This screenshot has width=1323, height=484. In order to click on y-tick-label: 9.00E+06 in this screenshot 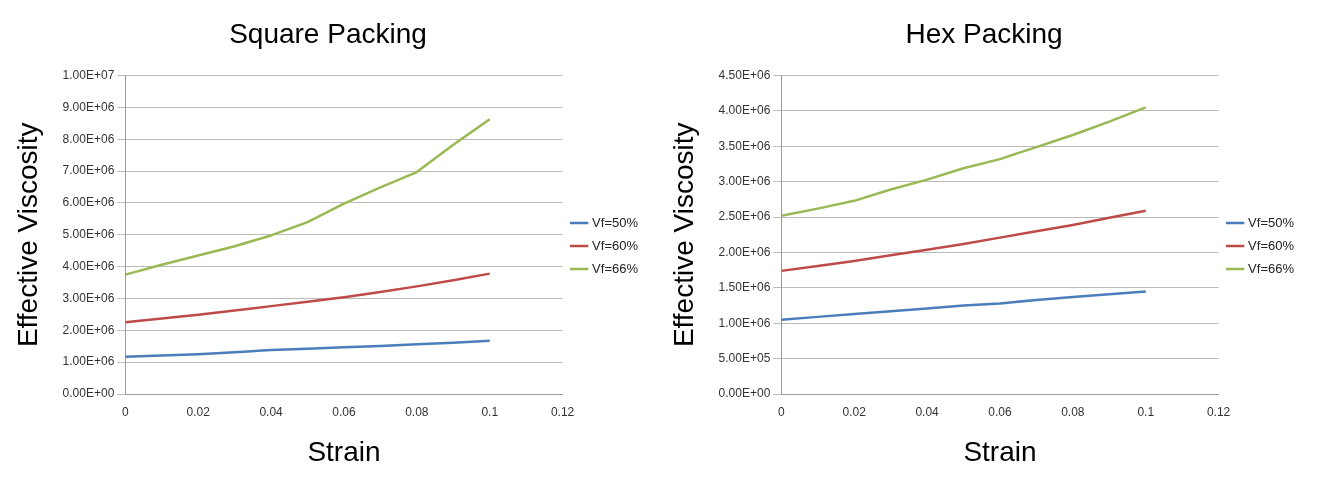, I will do `click(88, 106)`.